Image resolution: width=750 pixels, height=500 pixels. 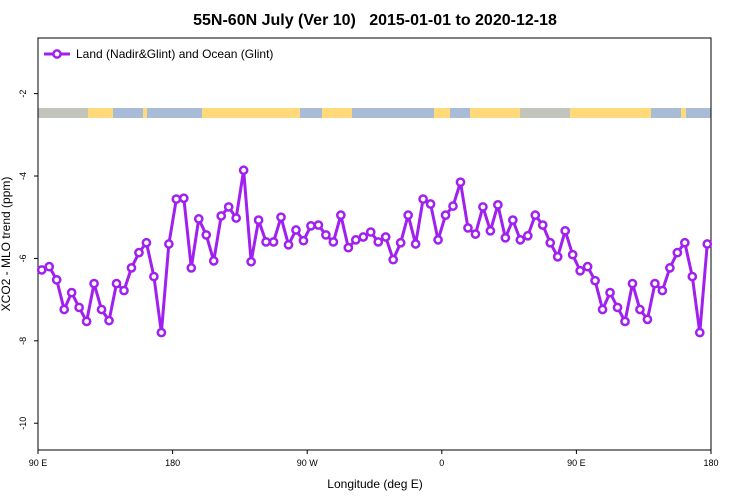 What do you see at coordinates (6, 244) in the screenshot?
I see `y-axis-label: XCO2 - MLO trend (ppm)` at bounding box center [6, 244].